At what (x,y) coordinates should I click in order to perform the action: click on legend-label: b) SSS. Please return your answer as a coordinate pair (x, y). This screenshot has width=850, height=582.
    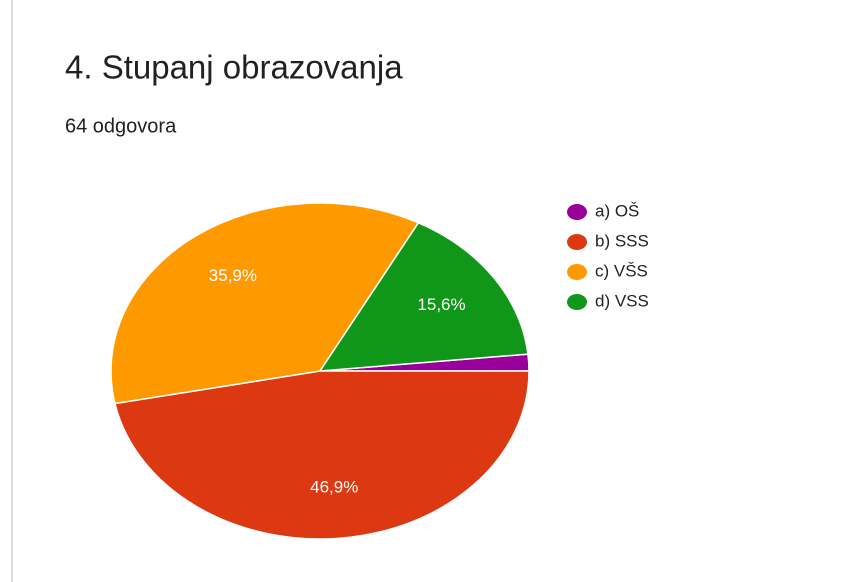
    Looking at the image, I should click on (622, 240).